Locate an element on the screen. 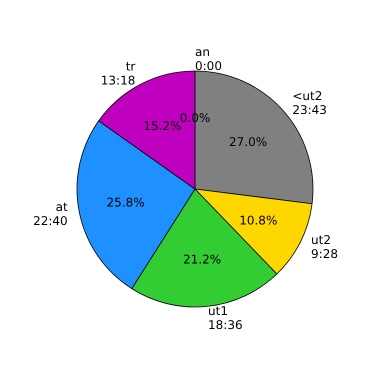 This screenshot has width=380, height=380. slice-label: <ut2 23:43 is located at coordinates (309, 103).